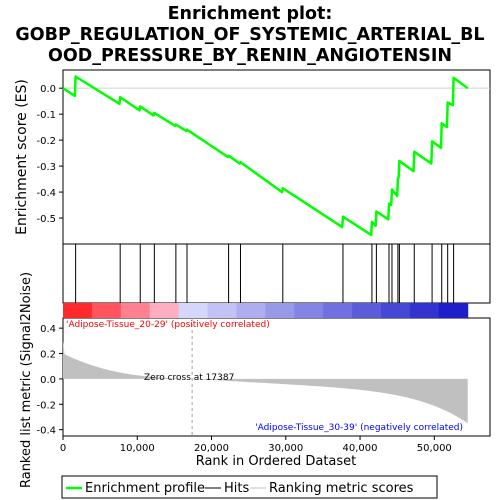 Image resolution: width=500 pixels, height=500 pixels. Describe the element at coordinates (265, 382) in the screenshot. I see `ranking-metric-area` at that location.